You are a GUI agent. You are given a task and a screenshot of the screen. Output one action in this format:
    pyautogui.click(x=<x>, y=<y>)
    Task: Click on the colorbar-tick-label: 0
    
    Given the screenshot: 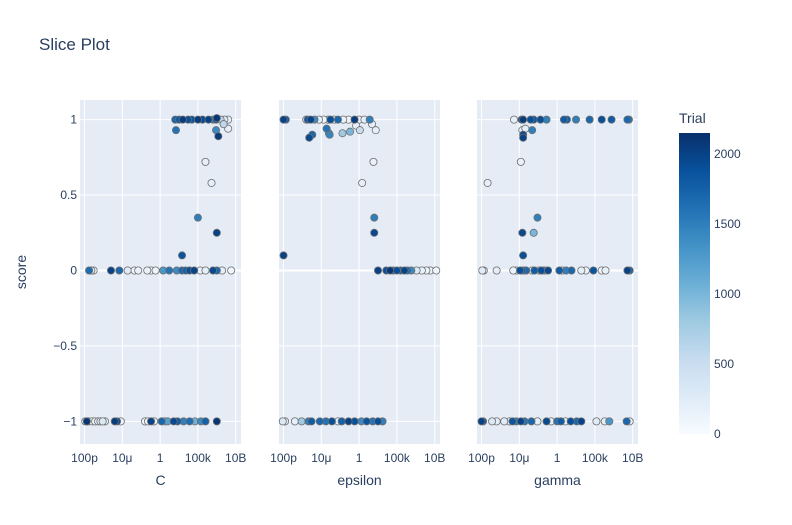 What is the action you would take?
    pyautogui.click(x=717, y=434)
    